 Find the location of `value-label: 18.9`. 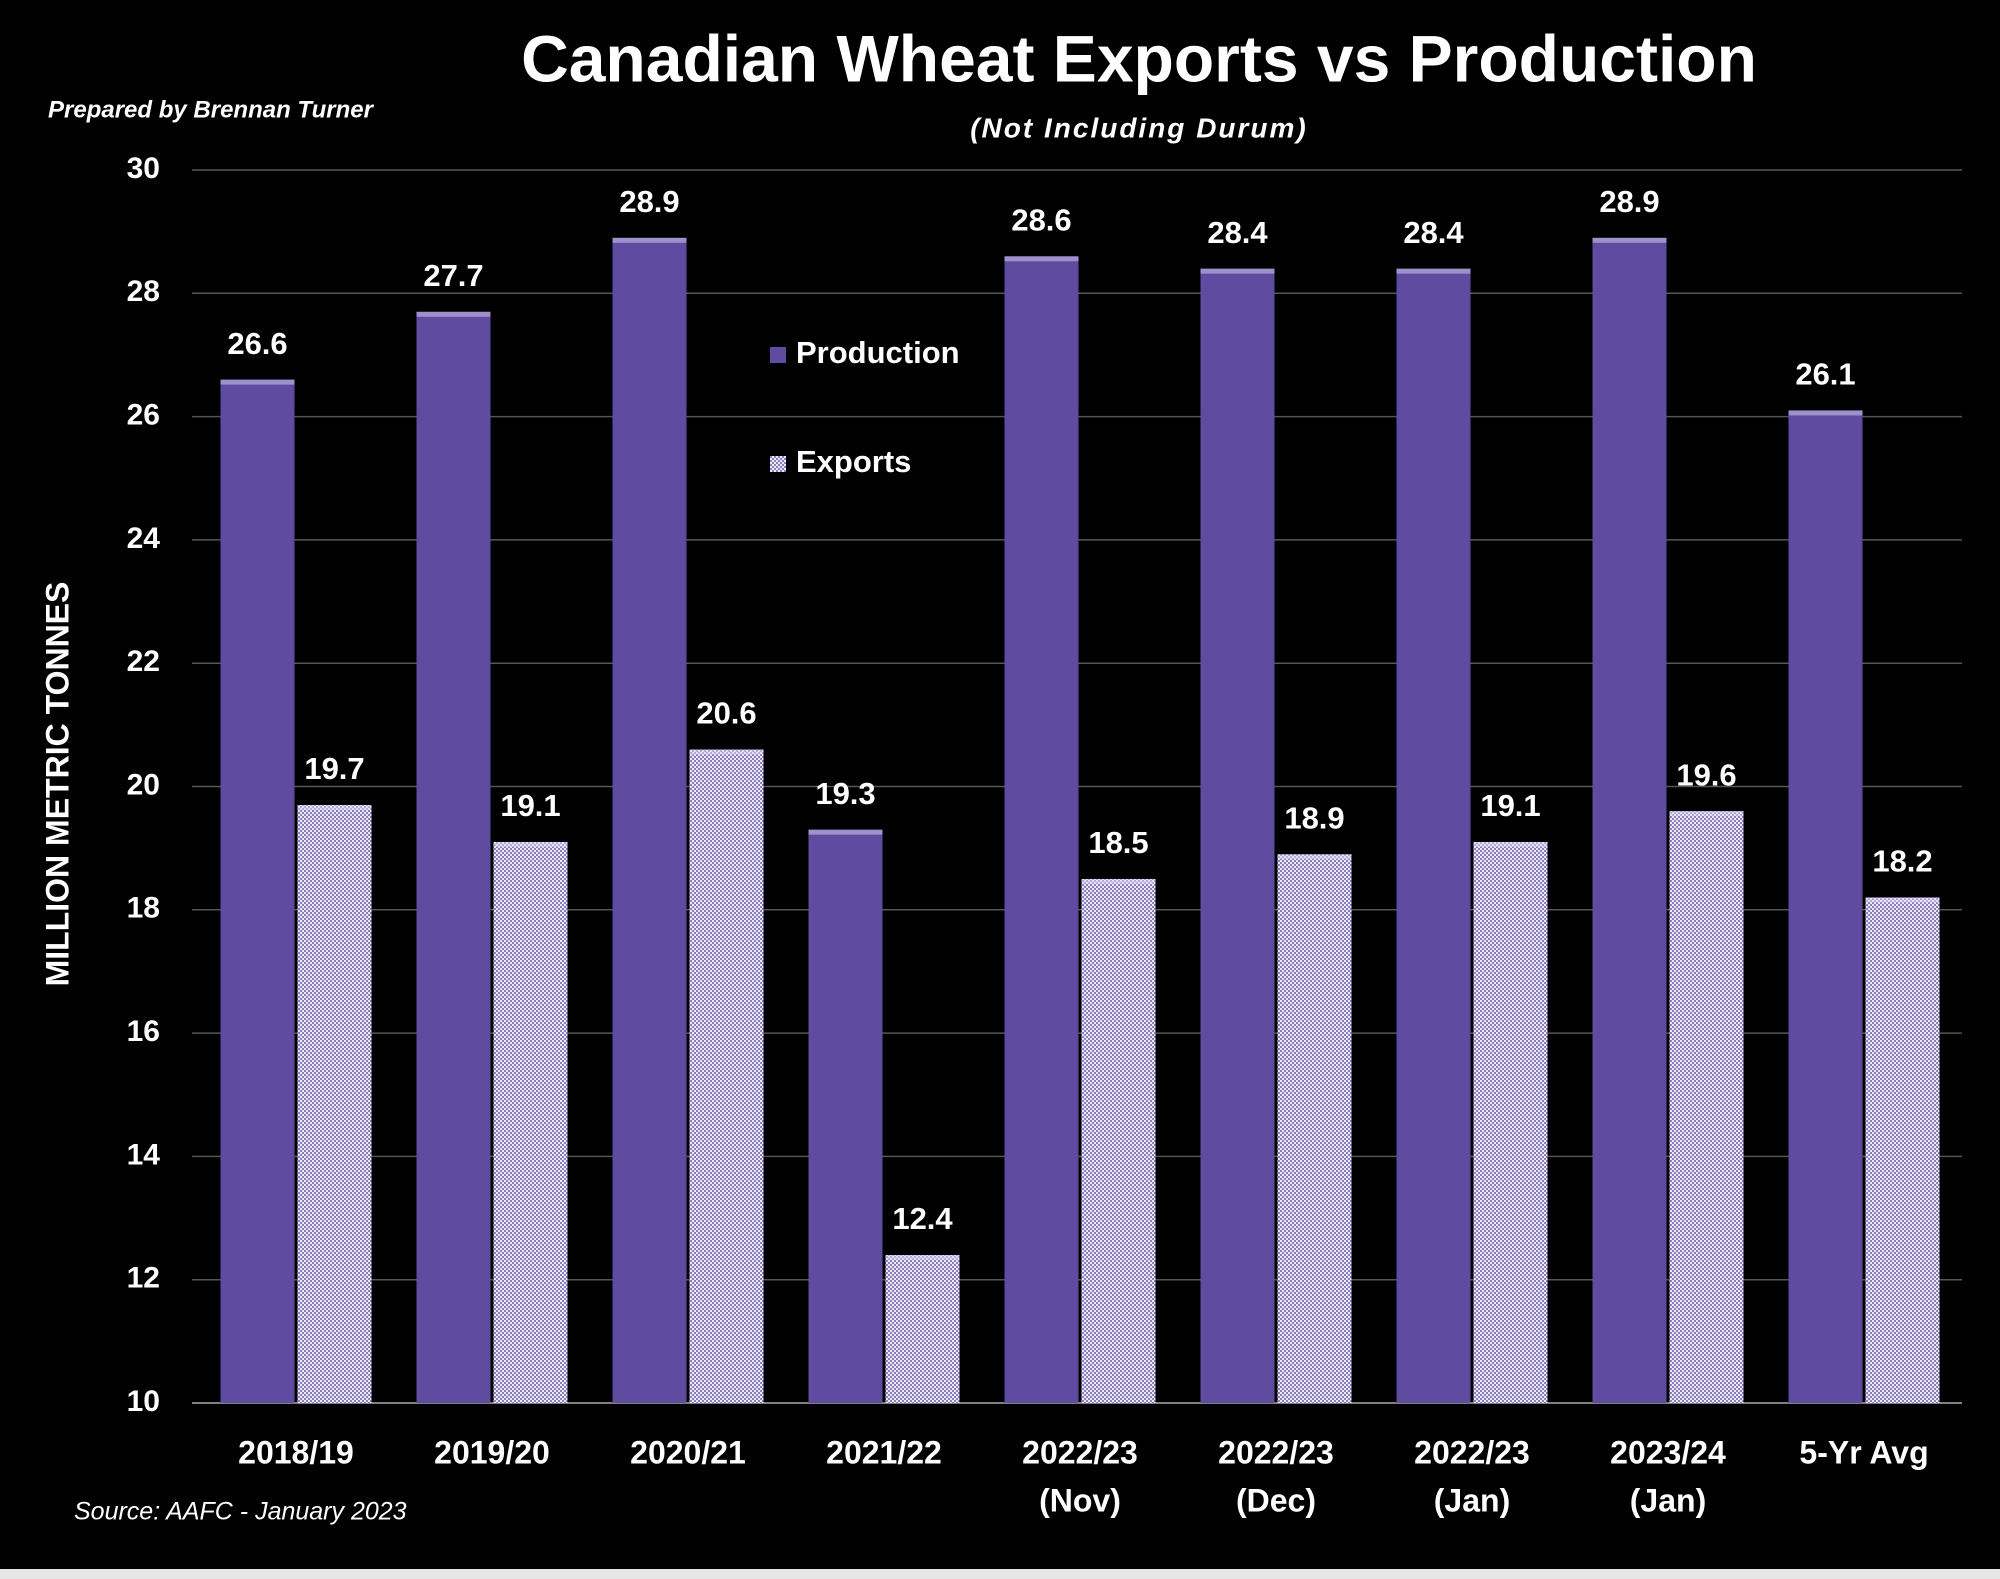

value-label: 18.9 is located at coordinates (1314, 818).